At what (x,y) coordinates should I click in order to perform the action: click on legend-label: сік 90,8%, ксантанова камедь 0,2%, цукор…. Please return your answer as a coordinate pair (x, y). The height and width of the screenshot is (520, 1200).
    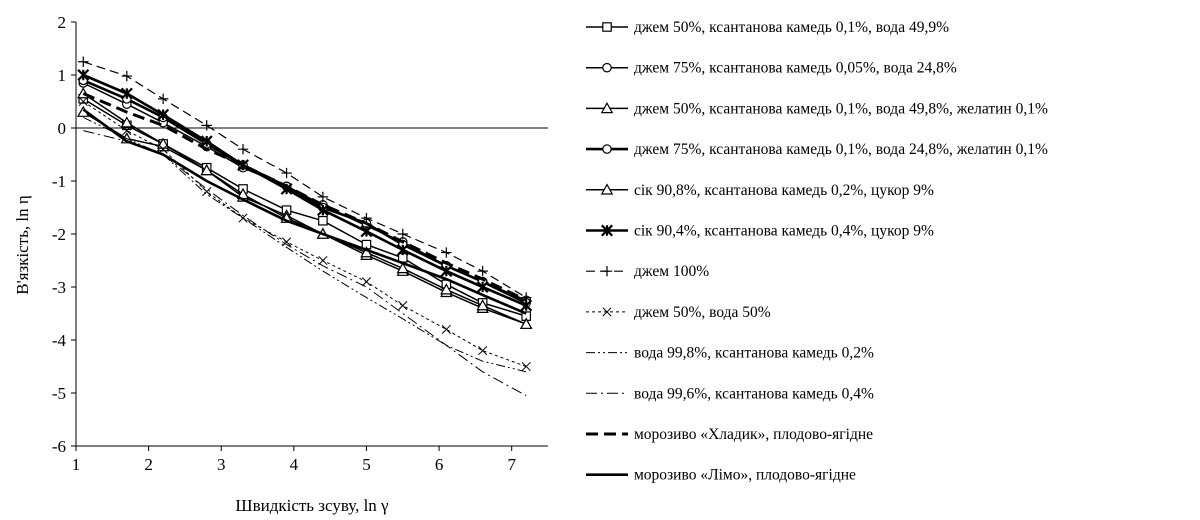
    Looking at the image, I should click on (784, 190).